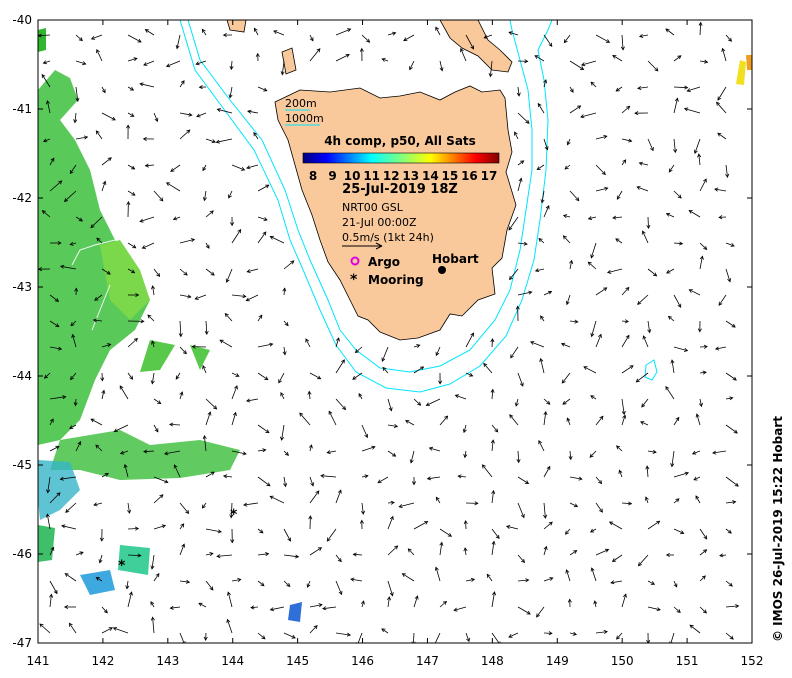 This screenshot has height=678, width=792. Describe the element at coordinates (22, 109) in the screenshot. I see `y-tick-label: -41` at that location.